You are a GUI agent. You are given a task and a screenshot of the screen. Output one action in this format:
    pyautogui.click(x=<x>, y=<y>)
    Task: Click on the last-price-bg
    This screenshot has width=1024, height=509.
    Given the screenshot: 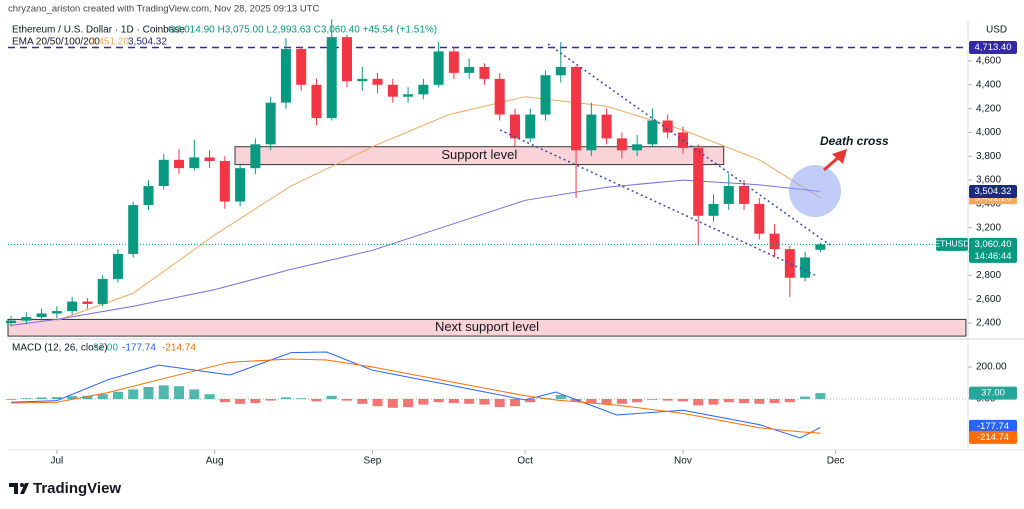 What is the action you would take?
    pyautogui.click(x=993, y=250)
    